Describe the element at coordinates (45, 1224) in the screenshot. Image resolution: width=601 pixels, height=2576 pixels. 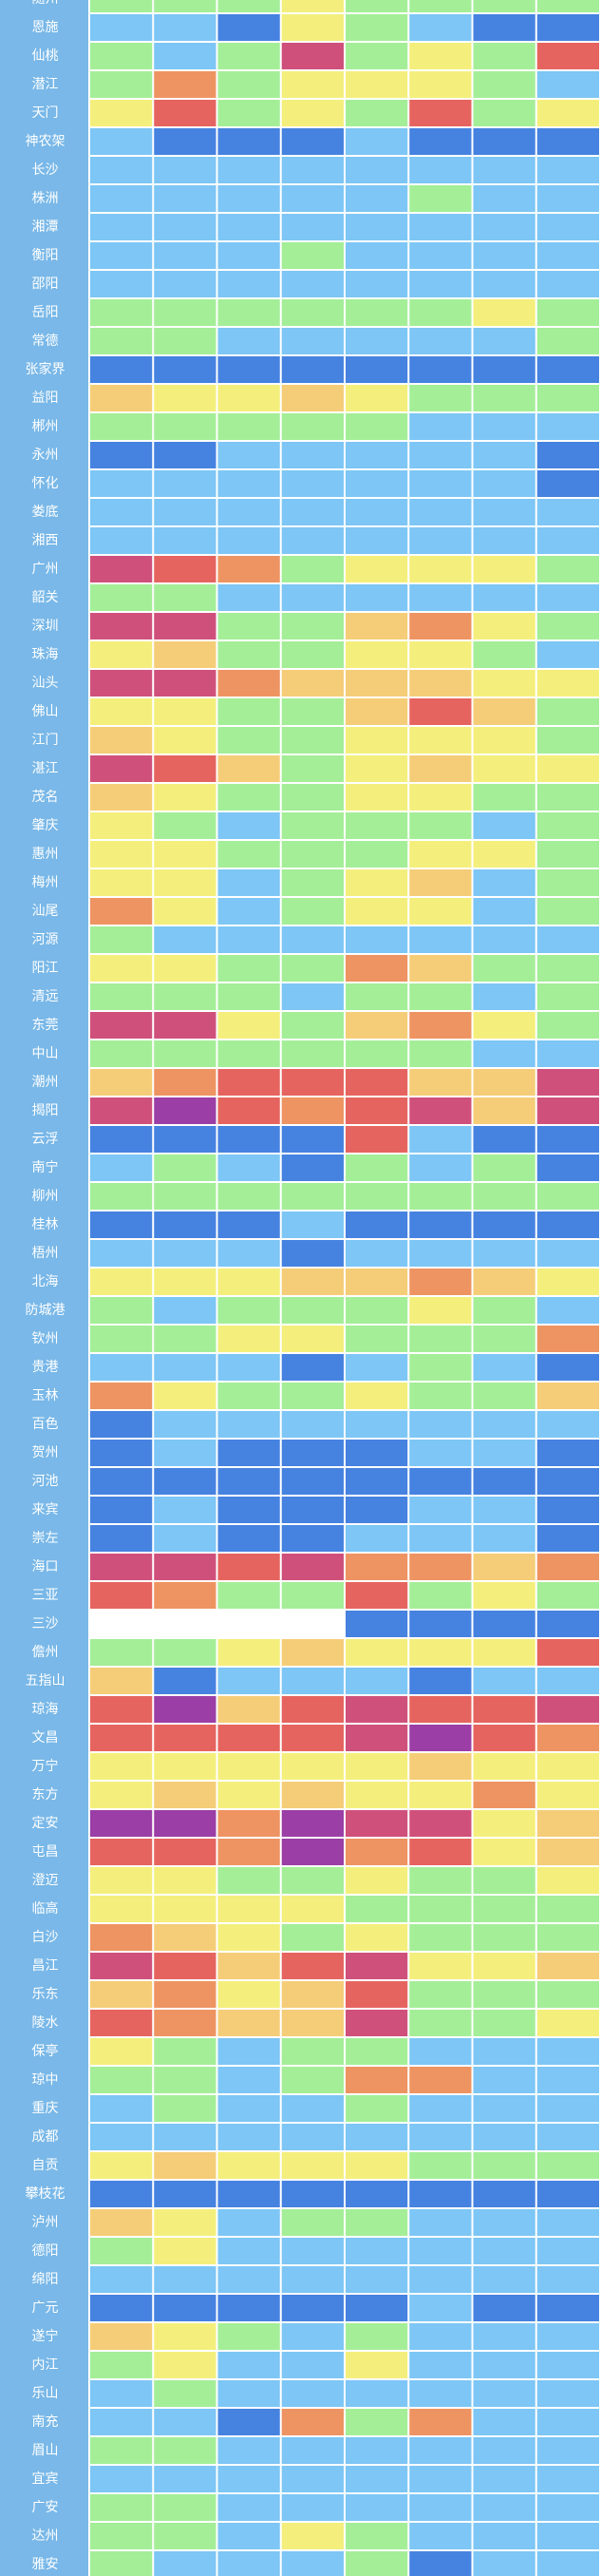
I see `row-label: 桂林` at that location.